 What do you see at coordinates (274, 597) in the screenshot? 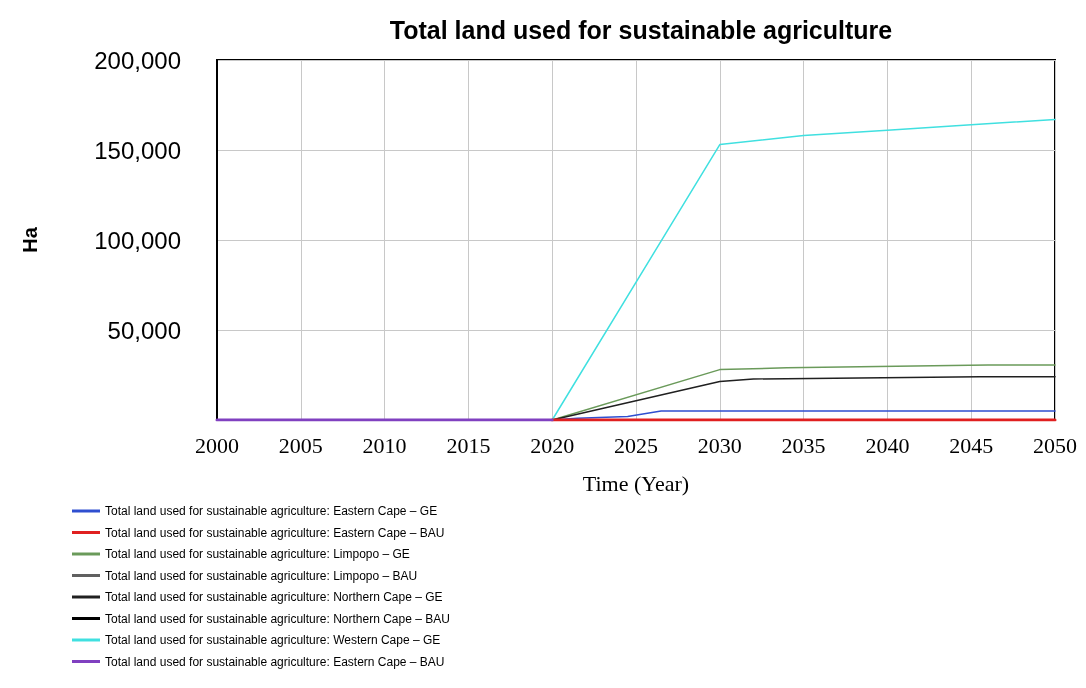
I see `legend-label: Total land used for sustainable agriculture: Northern Cape – GE` at bounding box center [274, 597].